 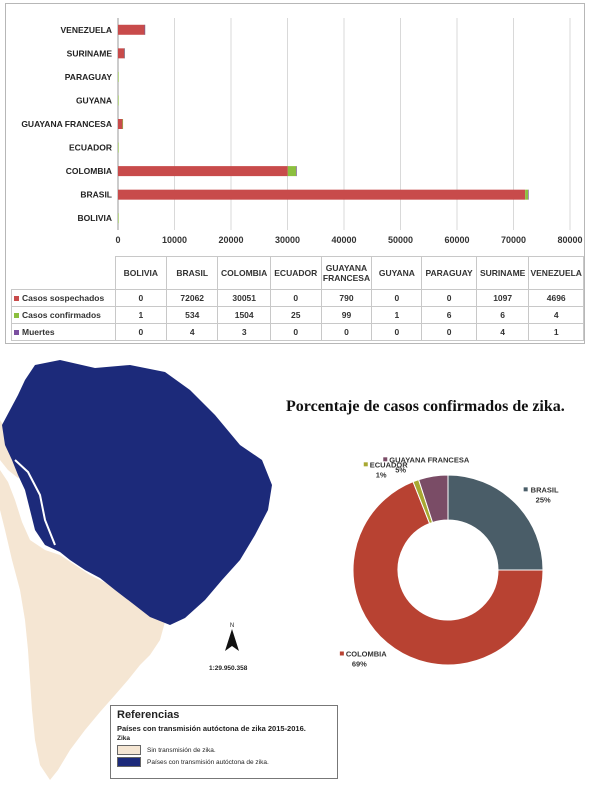 I want to click on x-tick-label: 20000, so click(x=230, y=240).